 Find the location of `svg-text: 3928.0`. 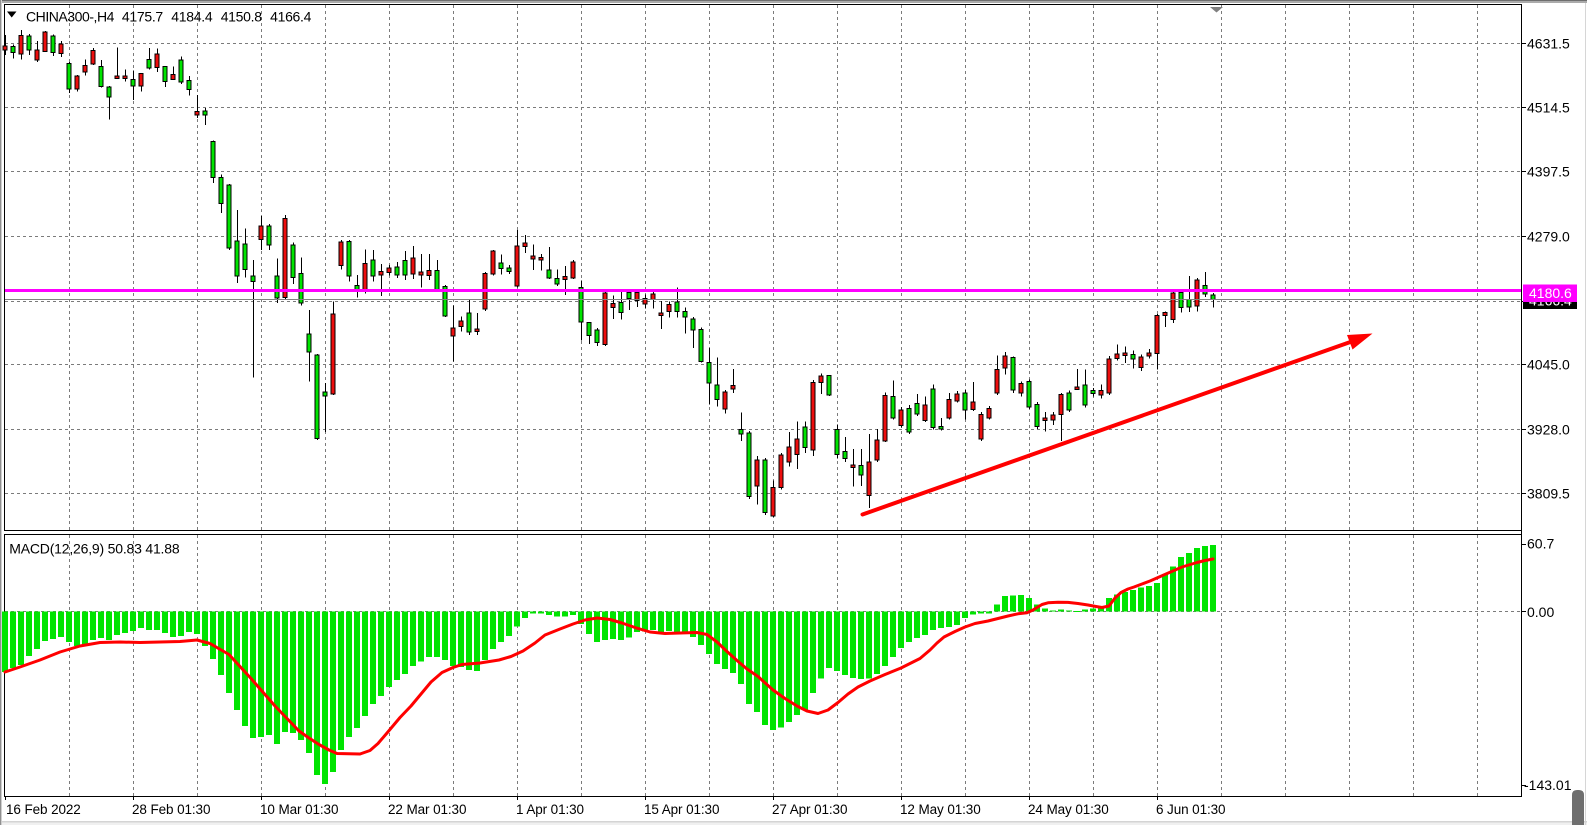

svg-text: 3928.0 is located at coordinates (1548, 430).